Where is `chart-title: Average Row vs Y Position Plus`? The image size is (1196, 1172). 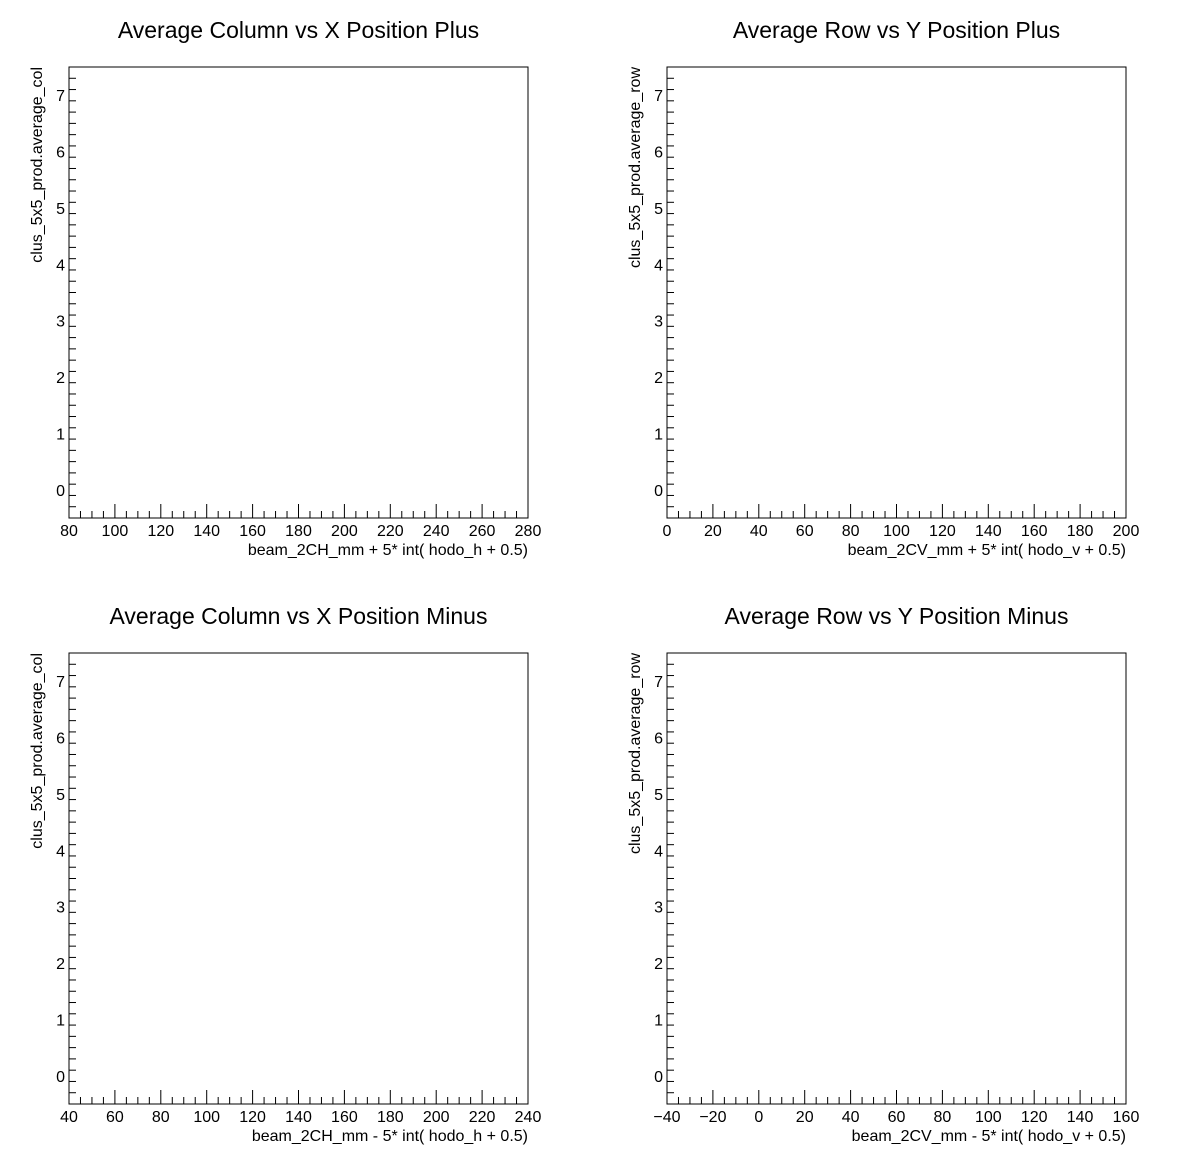
chart-title: Average Row vs Y Position Plus is located at coordinates (896, 30).